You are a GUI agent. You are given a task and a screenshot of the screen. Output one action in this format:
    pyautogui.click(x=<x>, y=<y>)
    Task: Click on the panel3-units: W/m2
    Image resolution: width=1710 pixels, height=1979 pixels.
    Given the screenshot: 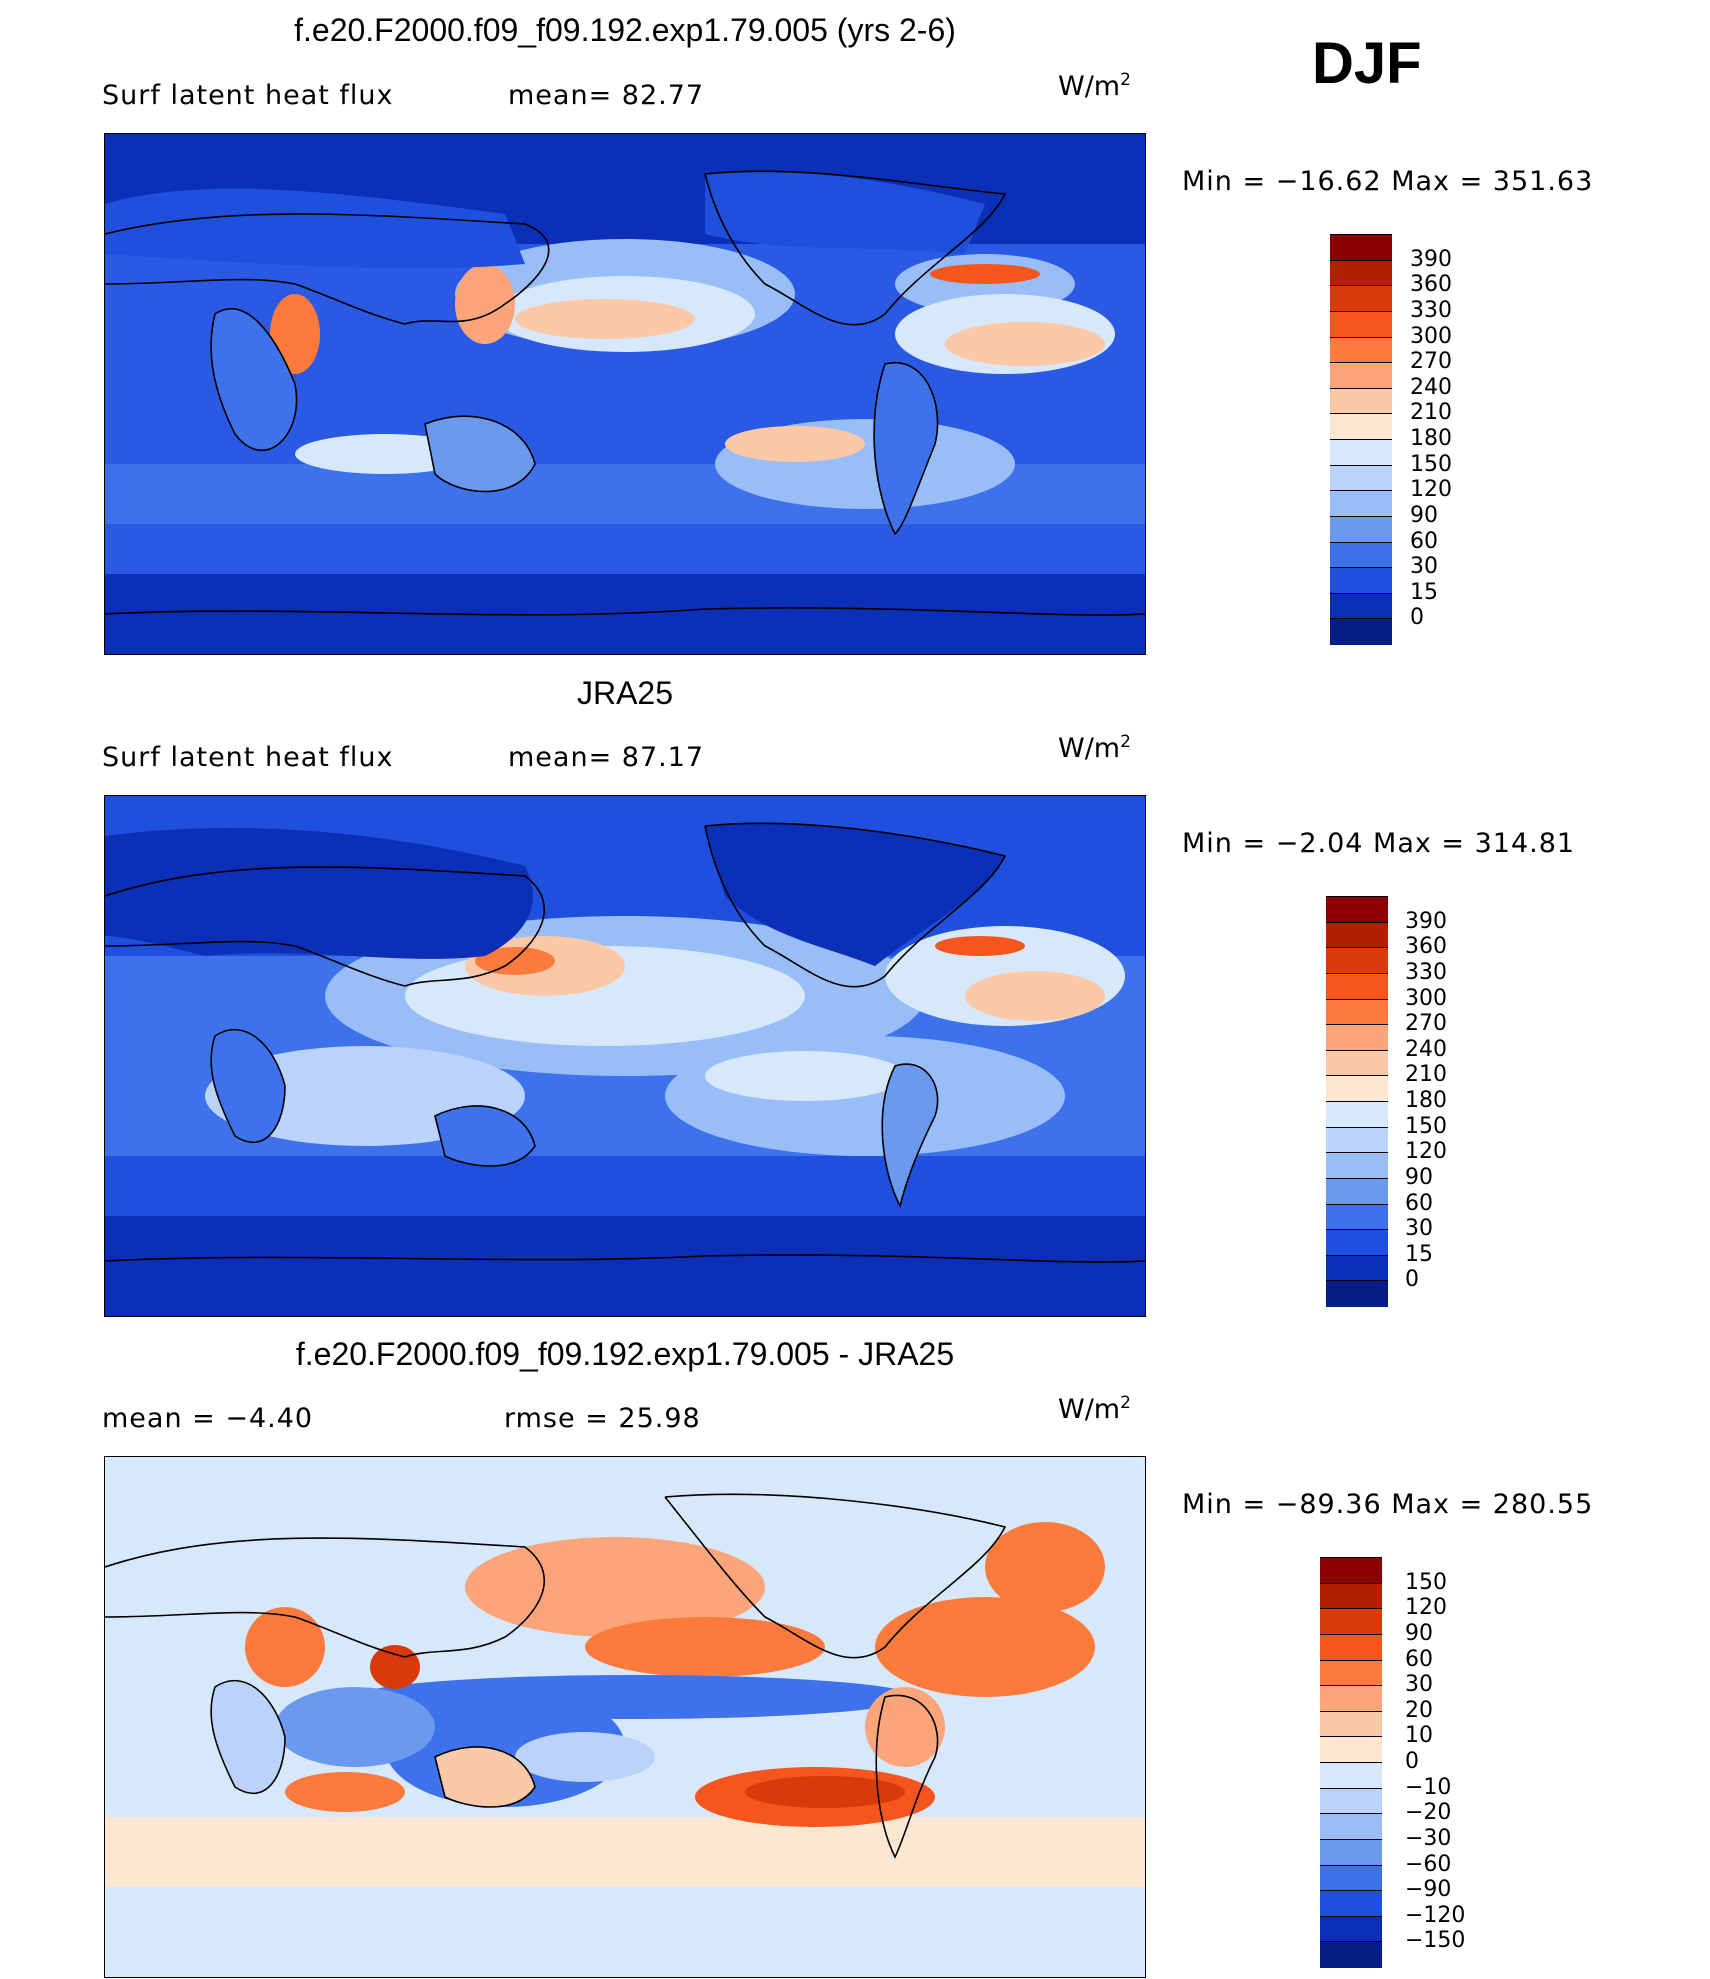 What is the action you would take?
    pyautogui.click(x=1094, y=1409)
    